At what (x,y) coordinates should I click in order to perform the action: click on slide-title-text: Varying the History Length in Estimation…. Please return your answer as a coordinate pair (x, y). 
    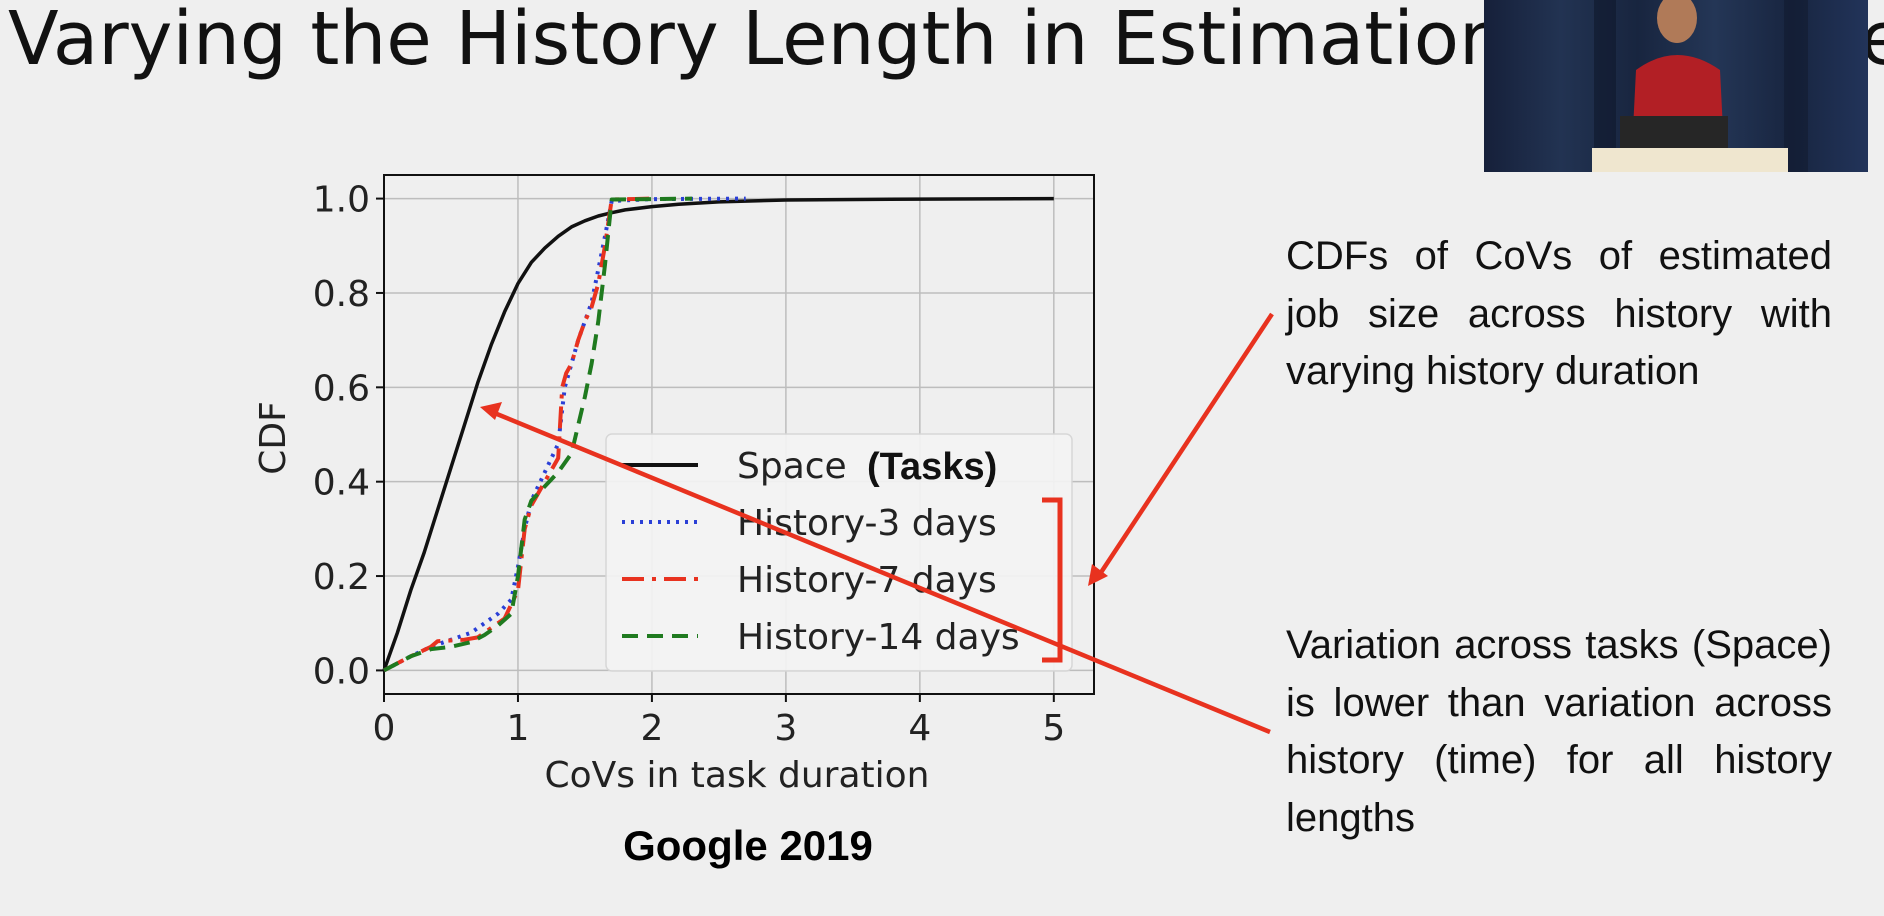
    Looking at the image, I should click on (791, 41).